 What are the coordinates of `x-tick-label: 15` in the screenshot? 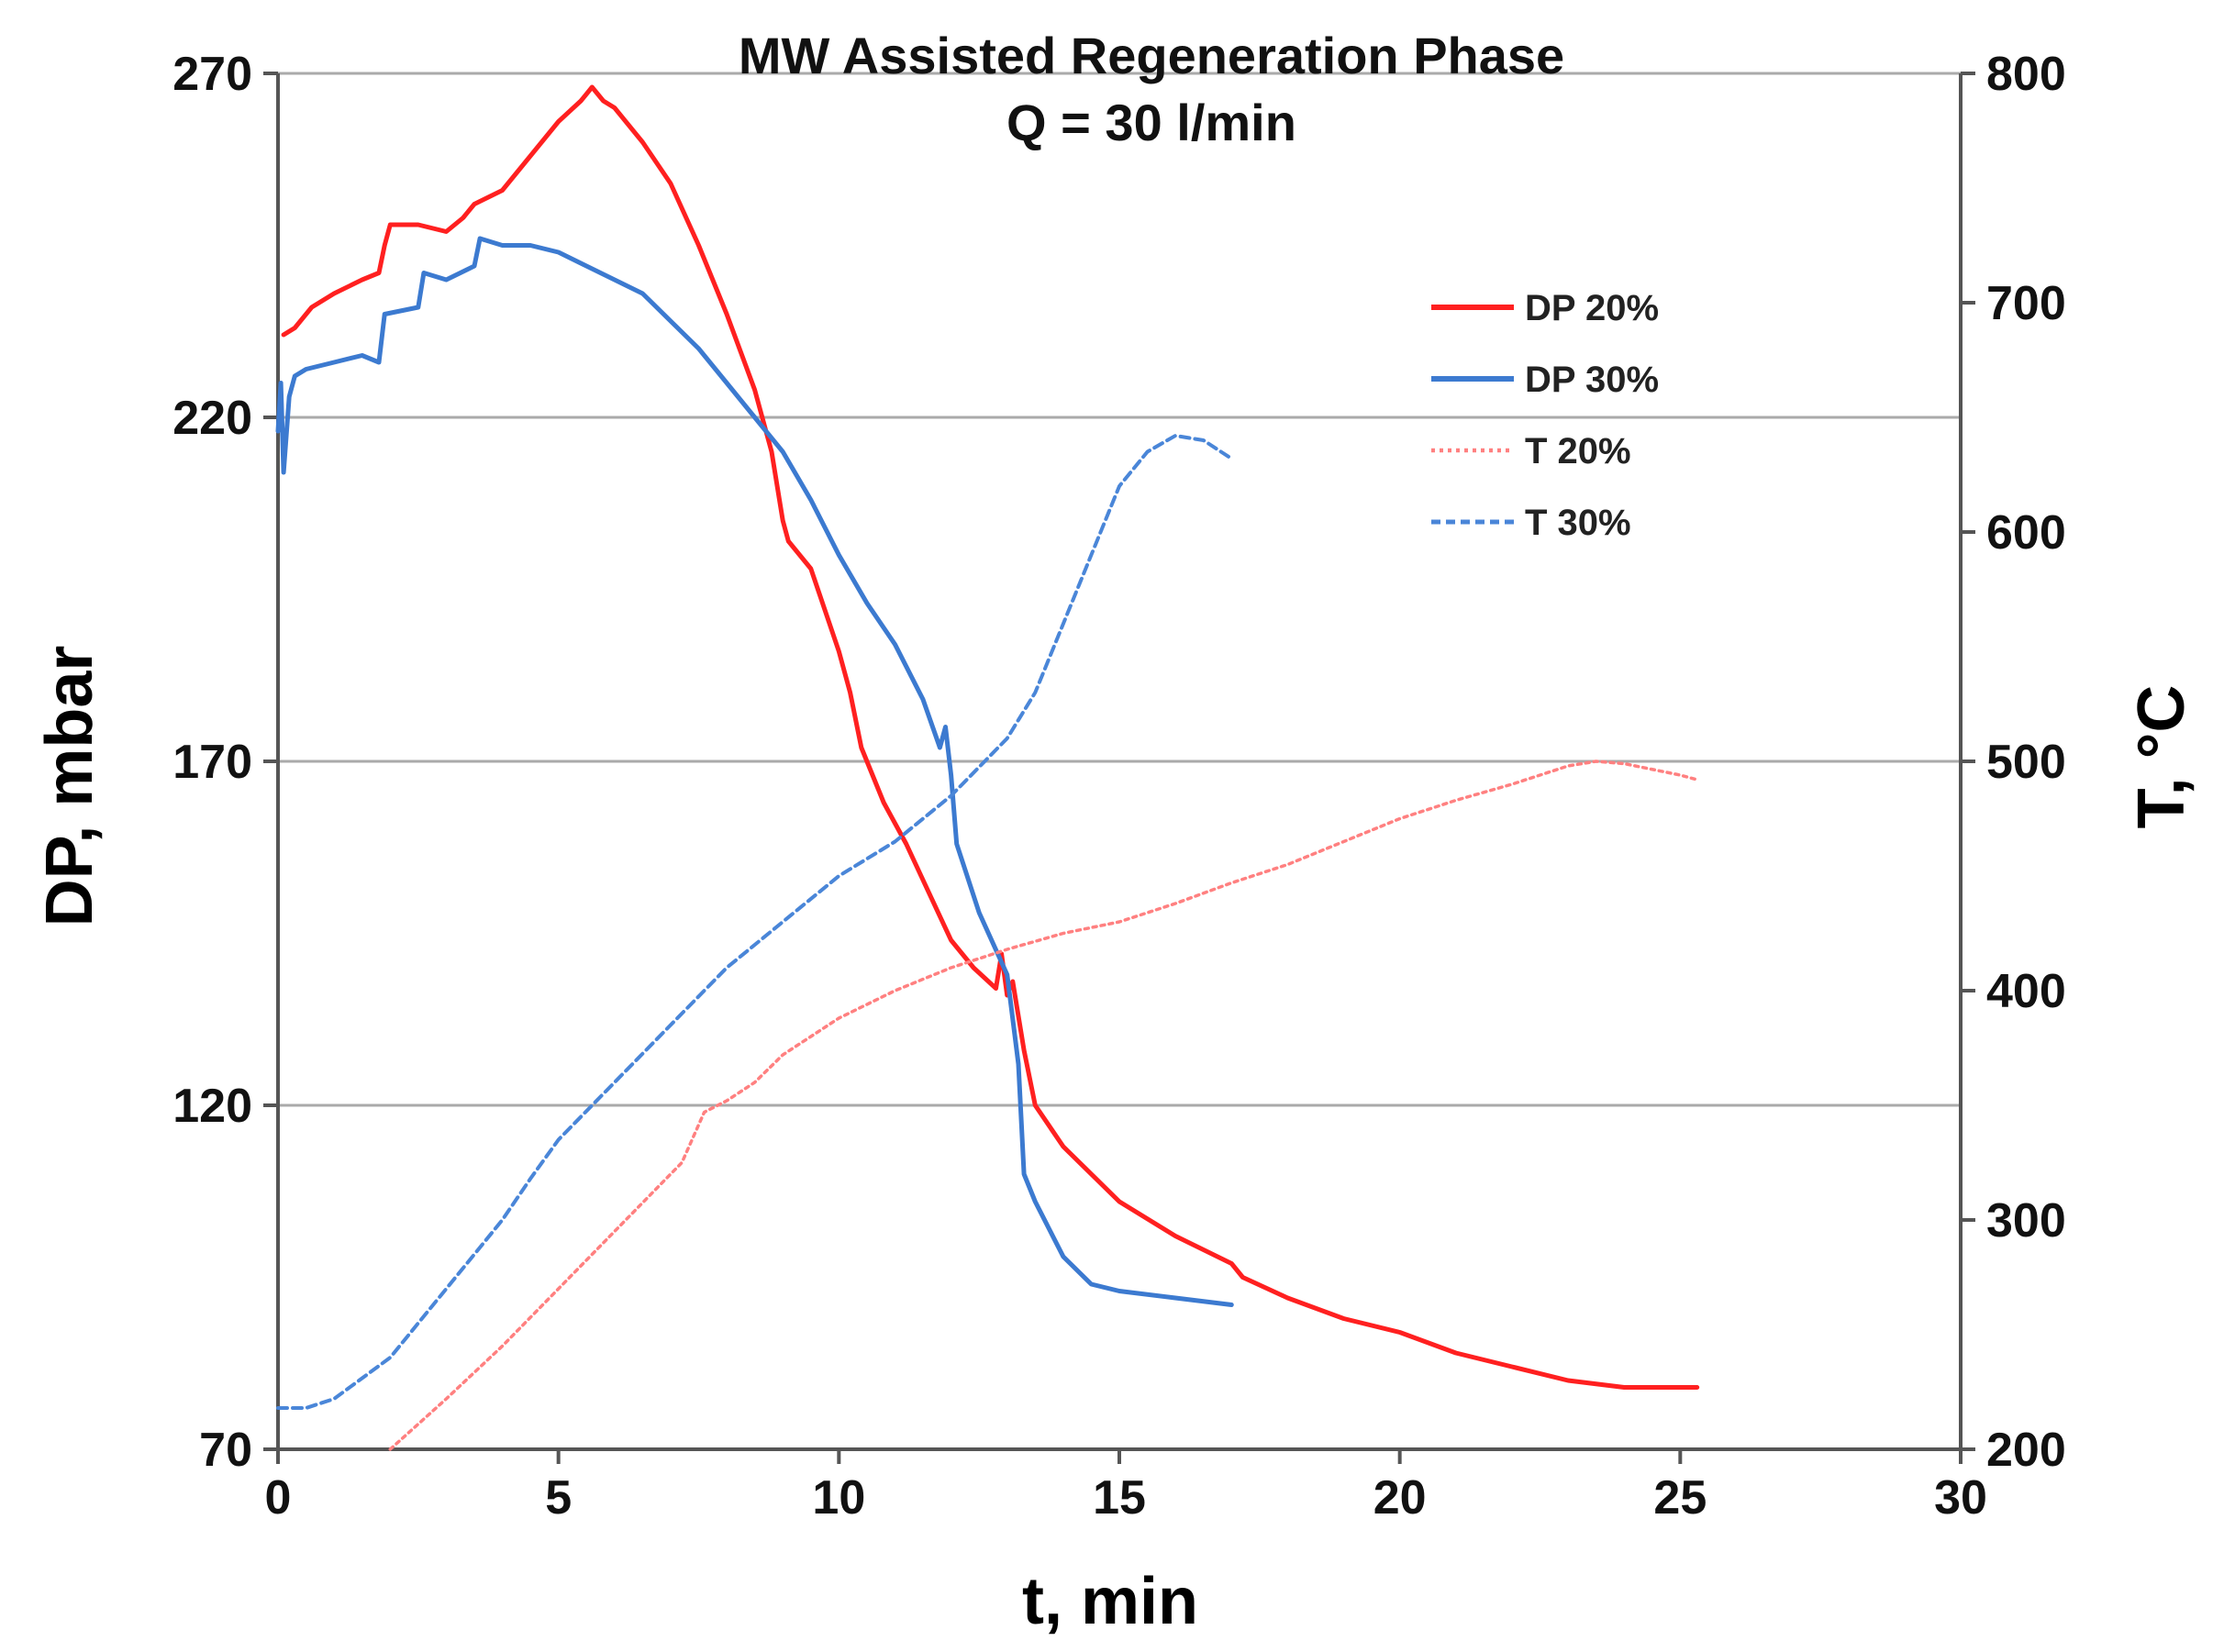 It's located at (1119, 1497).